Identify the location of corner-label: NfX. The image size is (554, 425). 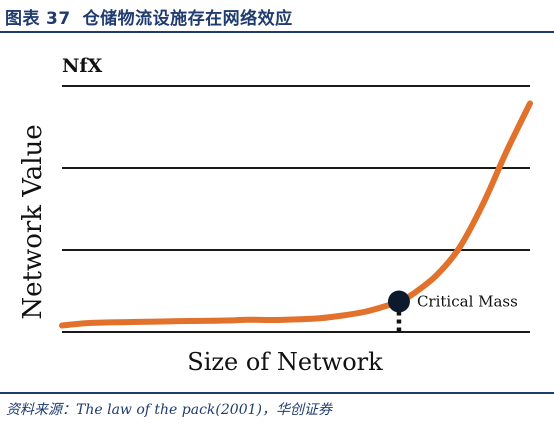
(82, 66).